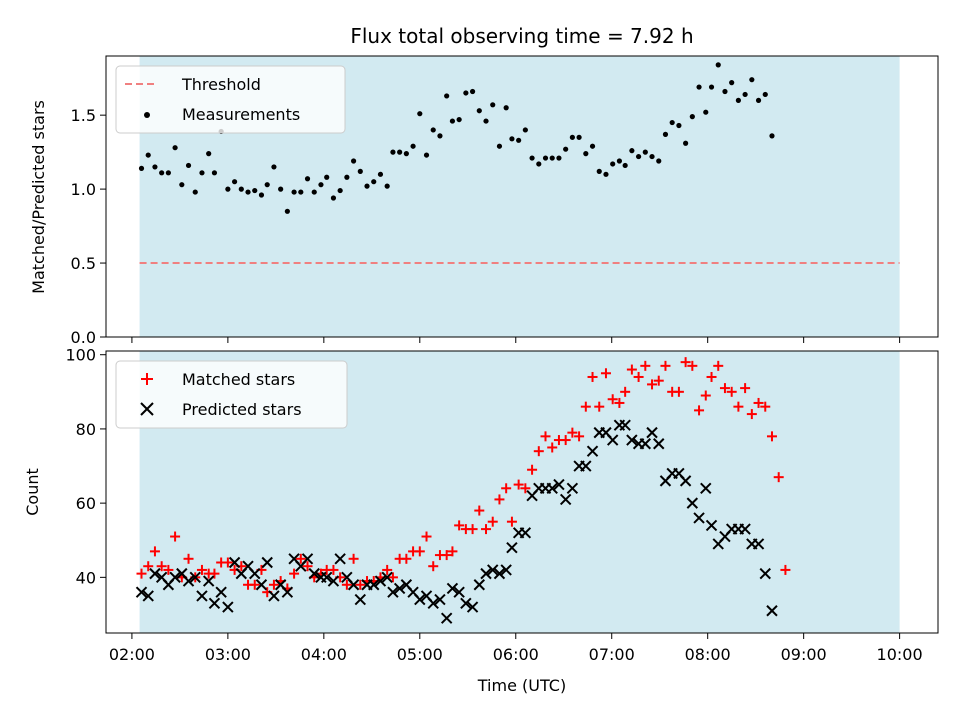  Describe the element at coordinates (86, 429) in the screenshot. I see `y-tick-label: 80` at that location.